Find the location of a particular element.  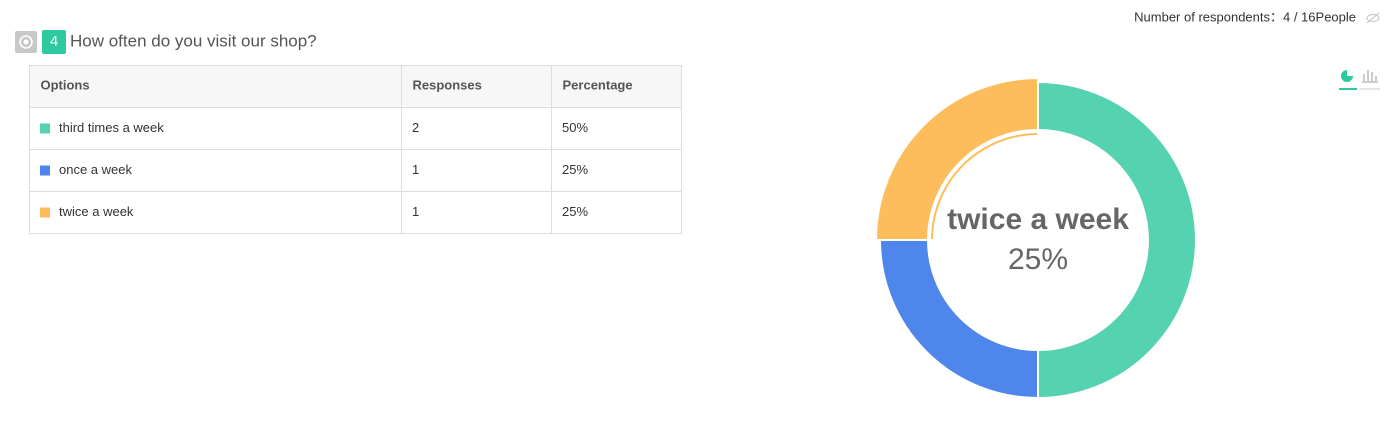

eye-icon is located at coordinates (1373, 18).